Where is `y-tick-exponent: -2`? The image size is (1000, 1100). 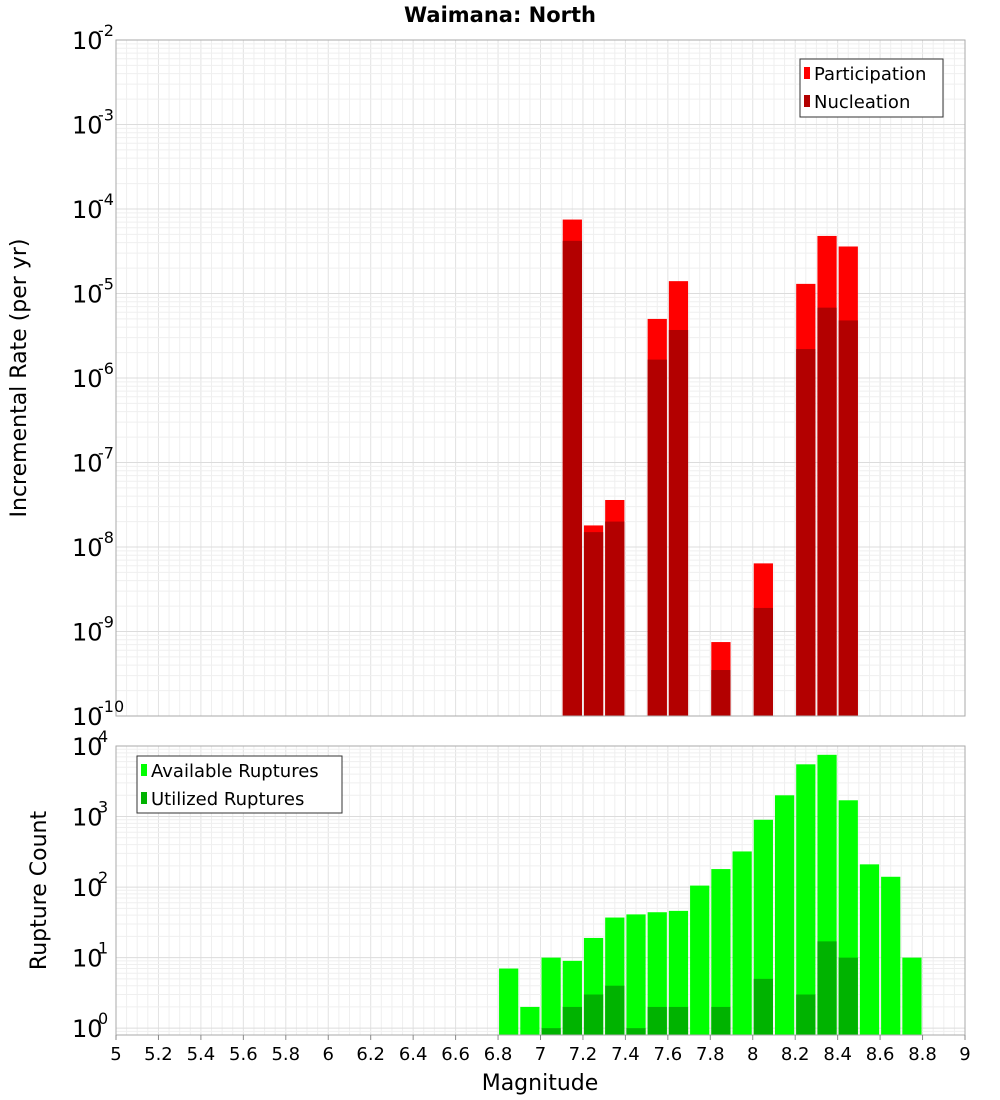 y-tick-exponent: -2 is located at coordinates (106, 30).